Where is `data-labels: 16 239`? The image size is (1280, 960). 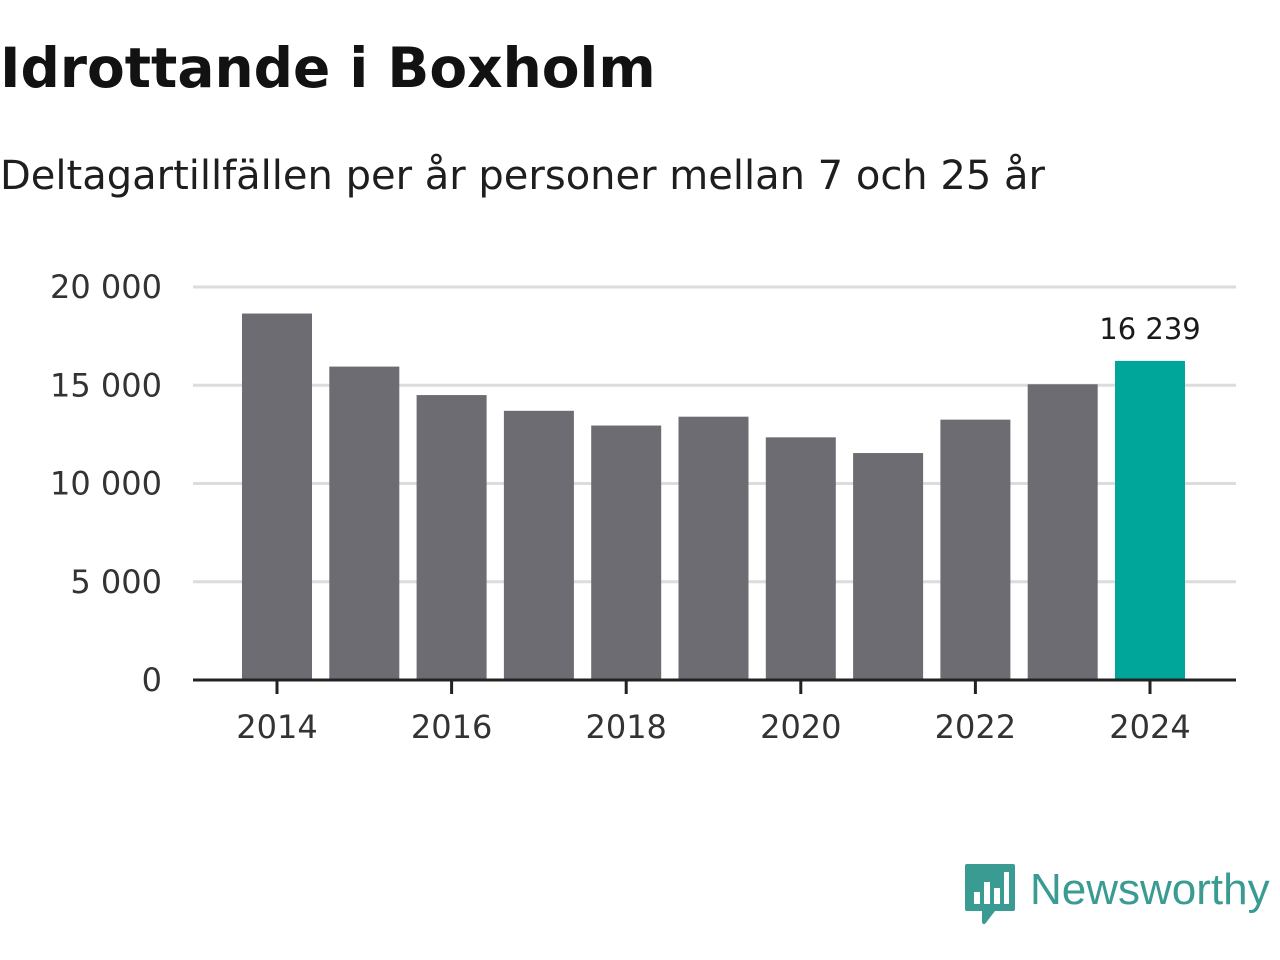
data-labels: 16 239 is located at coordinates (1149, 329).